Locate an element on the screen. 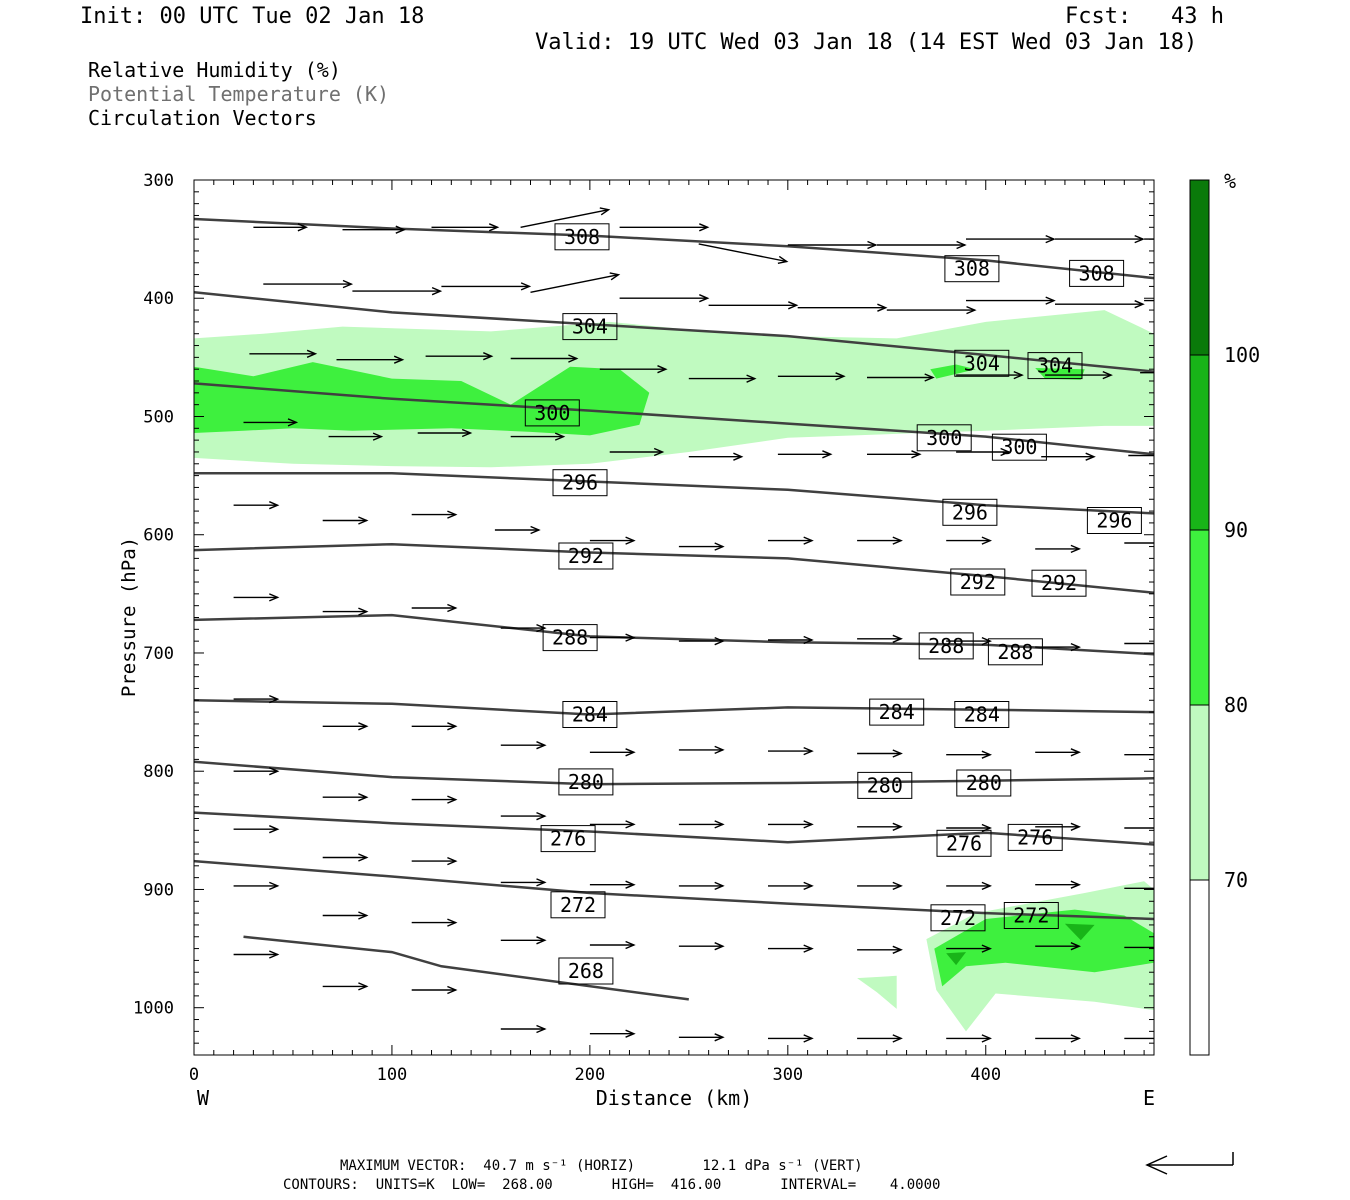 This screenshot has height=1200, width=1350. contour-label-text: 268 is located at coordinates (586, 971).